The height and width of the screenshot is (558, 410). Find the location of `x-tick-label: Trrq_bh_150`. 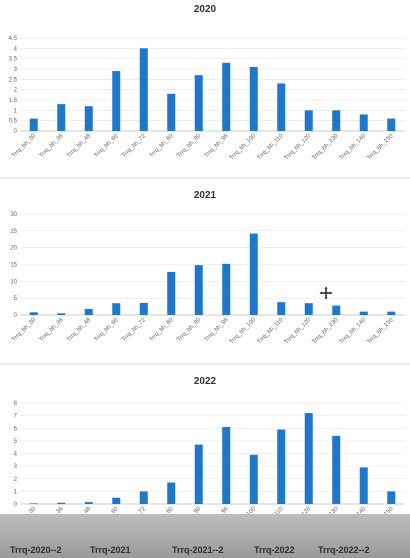

x-tick-label: Trrq_bh_150 is located at coordinates (380, 331).